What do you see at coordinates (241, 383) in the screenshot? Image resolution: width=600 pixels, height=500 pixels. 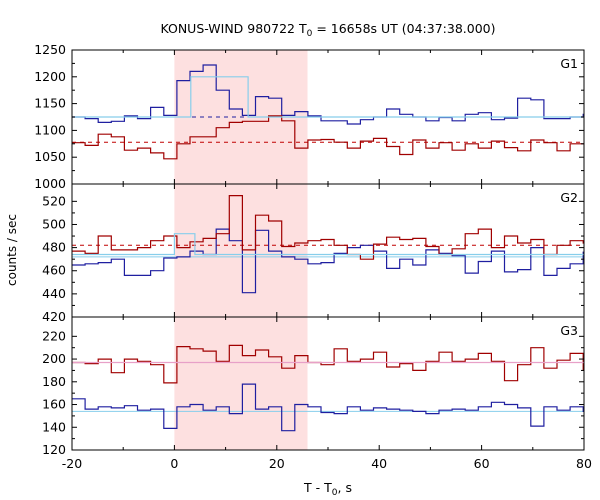 I see `highlight-region` at bounding box center [241, 383].